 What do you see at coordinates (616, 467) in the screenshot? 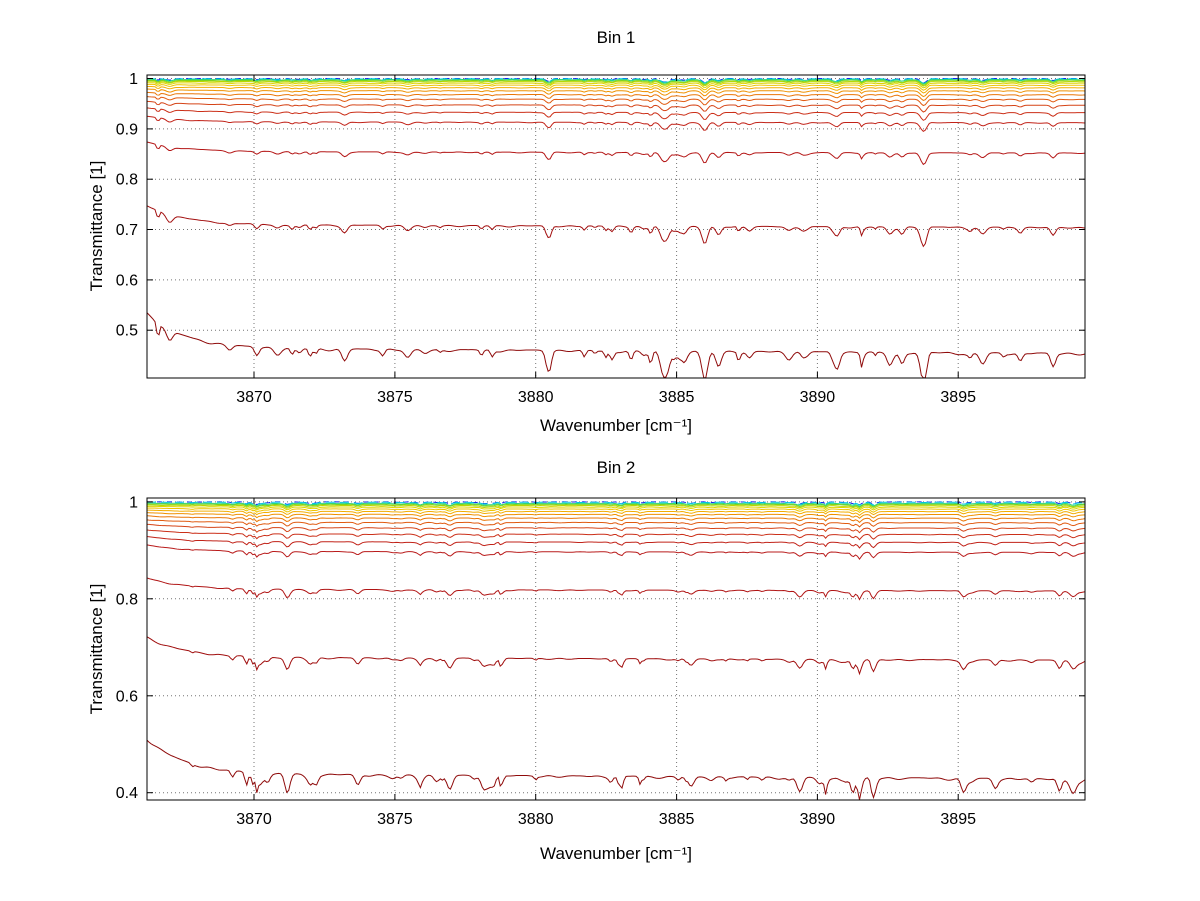
I see `chart-title: Bin 2` at bounding box center [616, 467].